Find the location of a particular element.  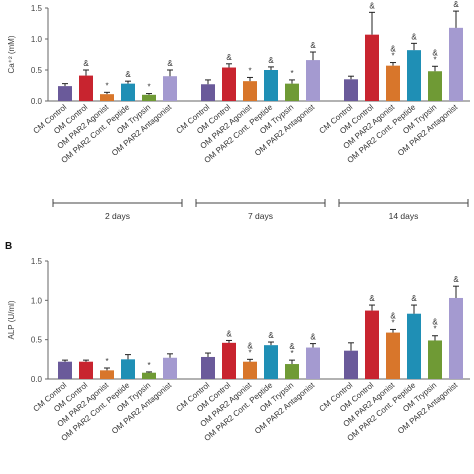

y-axis-title: Ca⁺² (mM) is located at coordinates (11, 54).